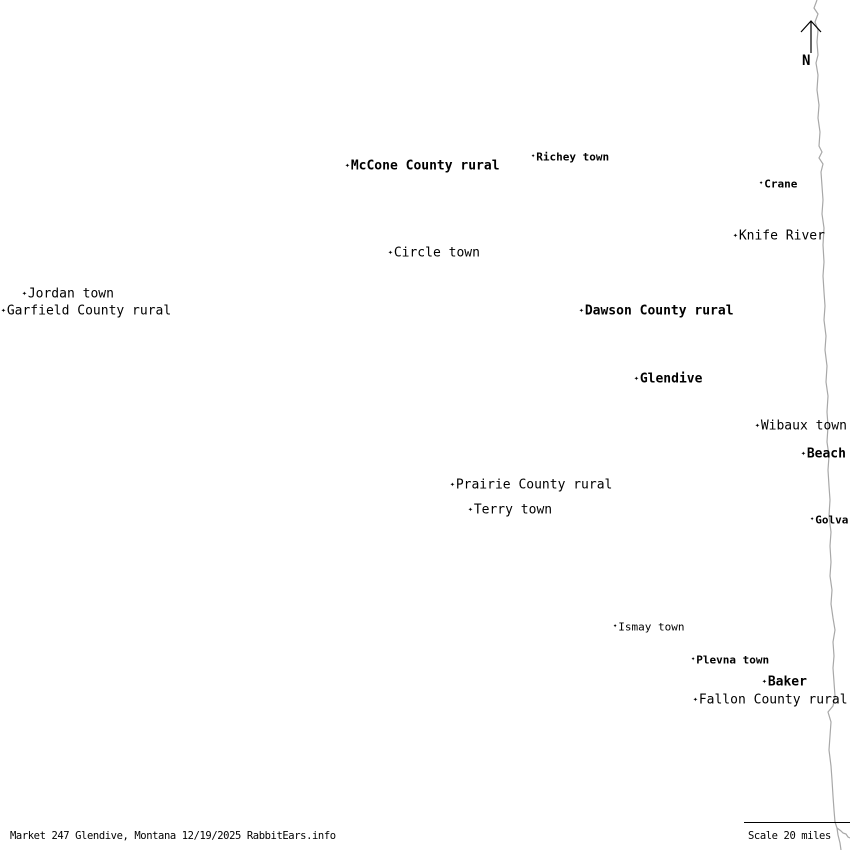 The image size is (850, 850). I want to click on place-label: Golva, so click(832, 520).